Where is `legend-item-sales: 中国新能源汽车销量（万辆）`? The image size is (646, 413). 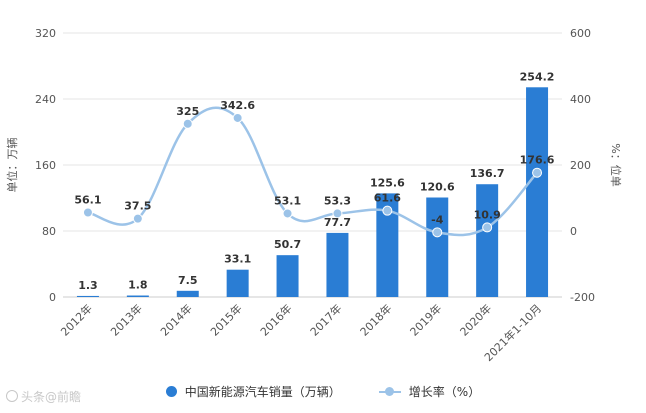 legend-item-sales: 中国新能源汽车销量（万辆） is located at coordinates (253, 391).